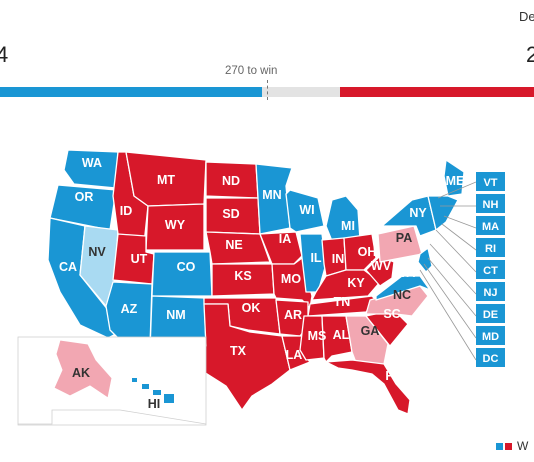  I want to click on state-label-GA: GA, so click(370, 331).